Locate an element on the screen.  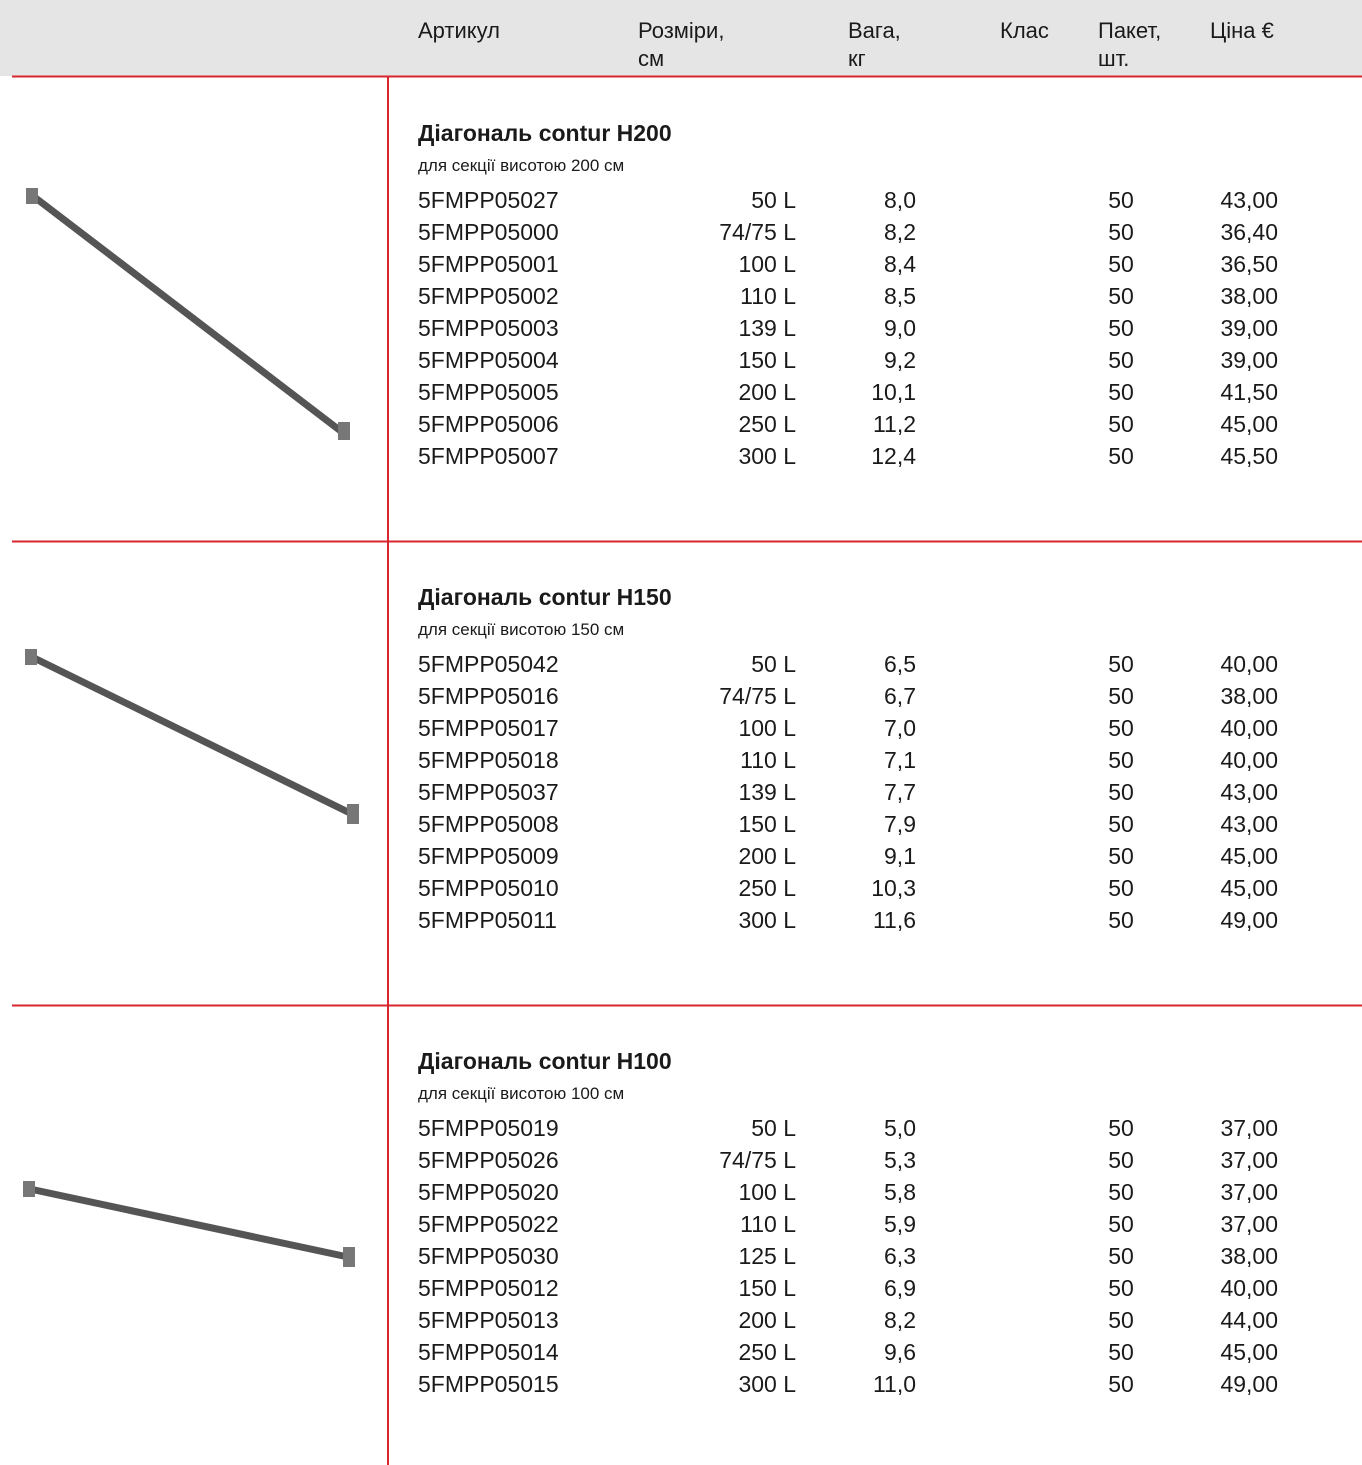
table-cell: 5FMPP05009 is located at coordinates (488, 856).